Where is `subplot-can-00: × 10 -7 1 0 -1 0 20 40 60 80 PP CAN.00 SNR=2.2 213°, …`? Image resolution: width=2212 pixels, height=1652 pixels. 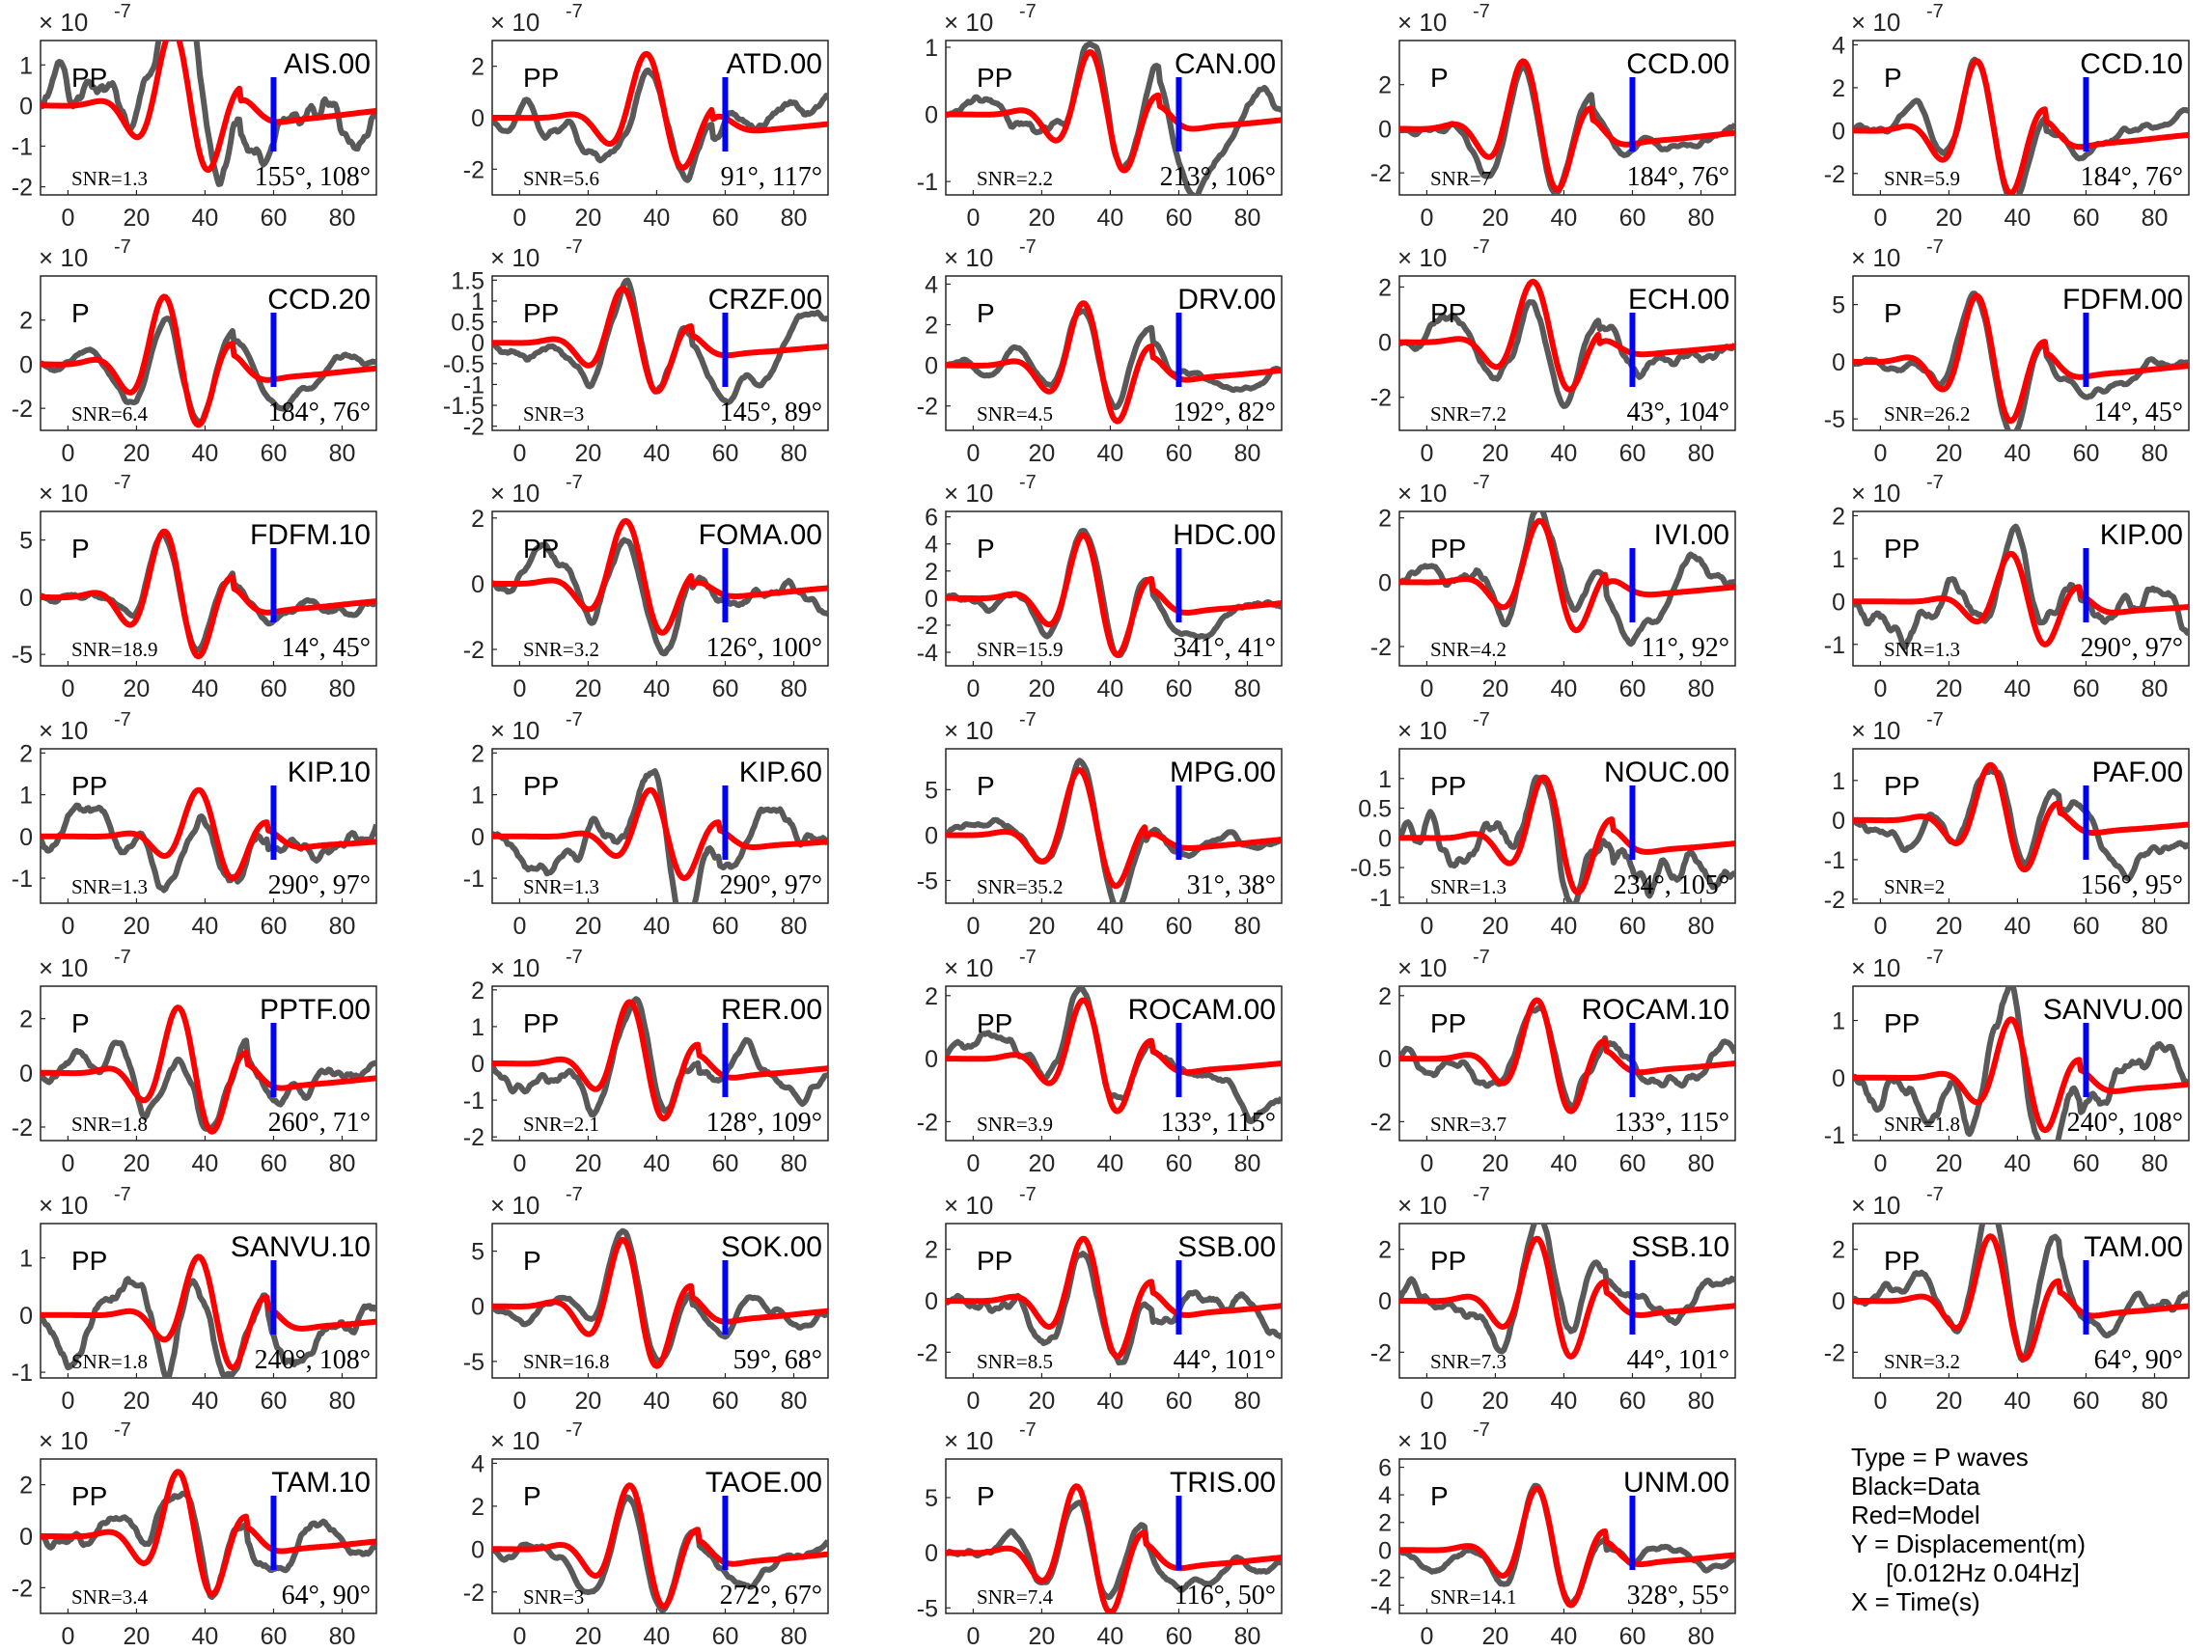 subplot-can-00: × 10 -7 1 0 -1 0 20 40 60 80 PP CAN.00 SNR=2.2 213°, … is located at coordinates (1100, 116).